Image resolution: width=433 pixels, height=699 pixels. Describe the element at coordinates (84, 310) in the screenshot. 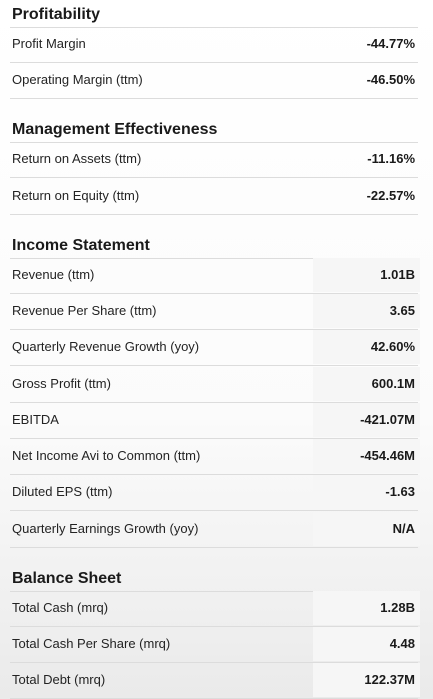

I see `row-label: Revenue Per Share (ttm)` at that location.